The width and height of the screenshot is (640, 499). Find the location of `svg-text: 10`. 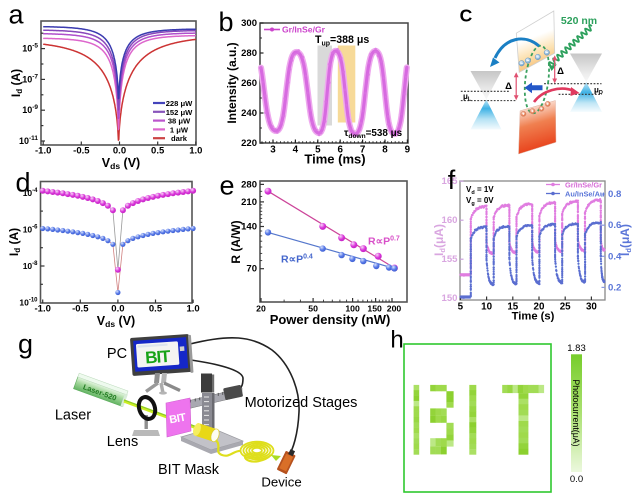

svg-text: 10 is located at coordinates (486, 306).